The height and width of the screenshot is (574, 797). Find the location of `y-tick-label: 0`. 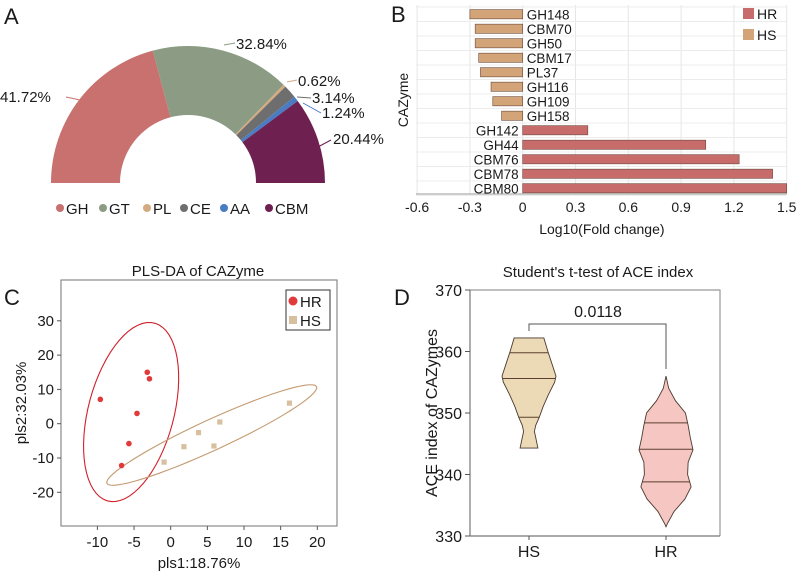

y-tick-label: 0 is located at coordinates (50, 424).